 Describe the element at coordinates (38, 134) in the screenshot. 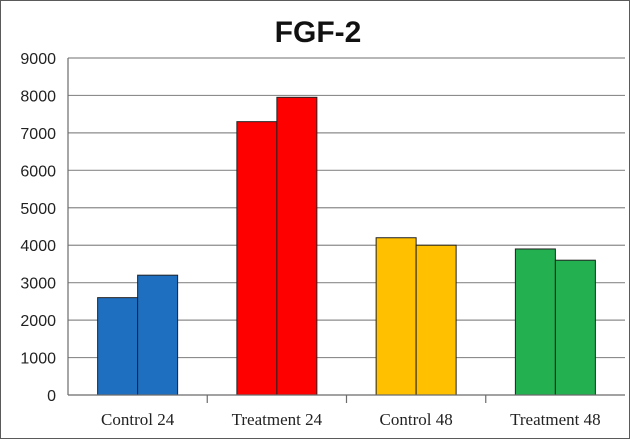

I see `y-tick-label: 7000` at that location.